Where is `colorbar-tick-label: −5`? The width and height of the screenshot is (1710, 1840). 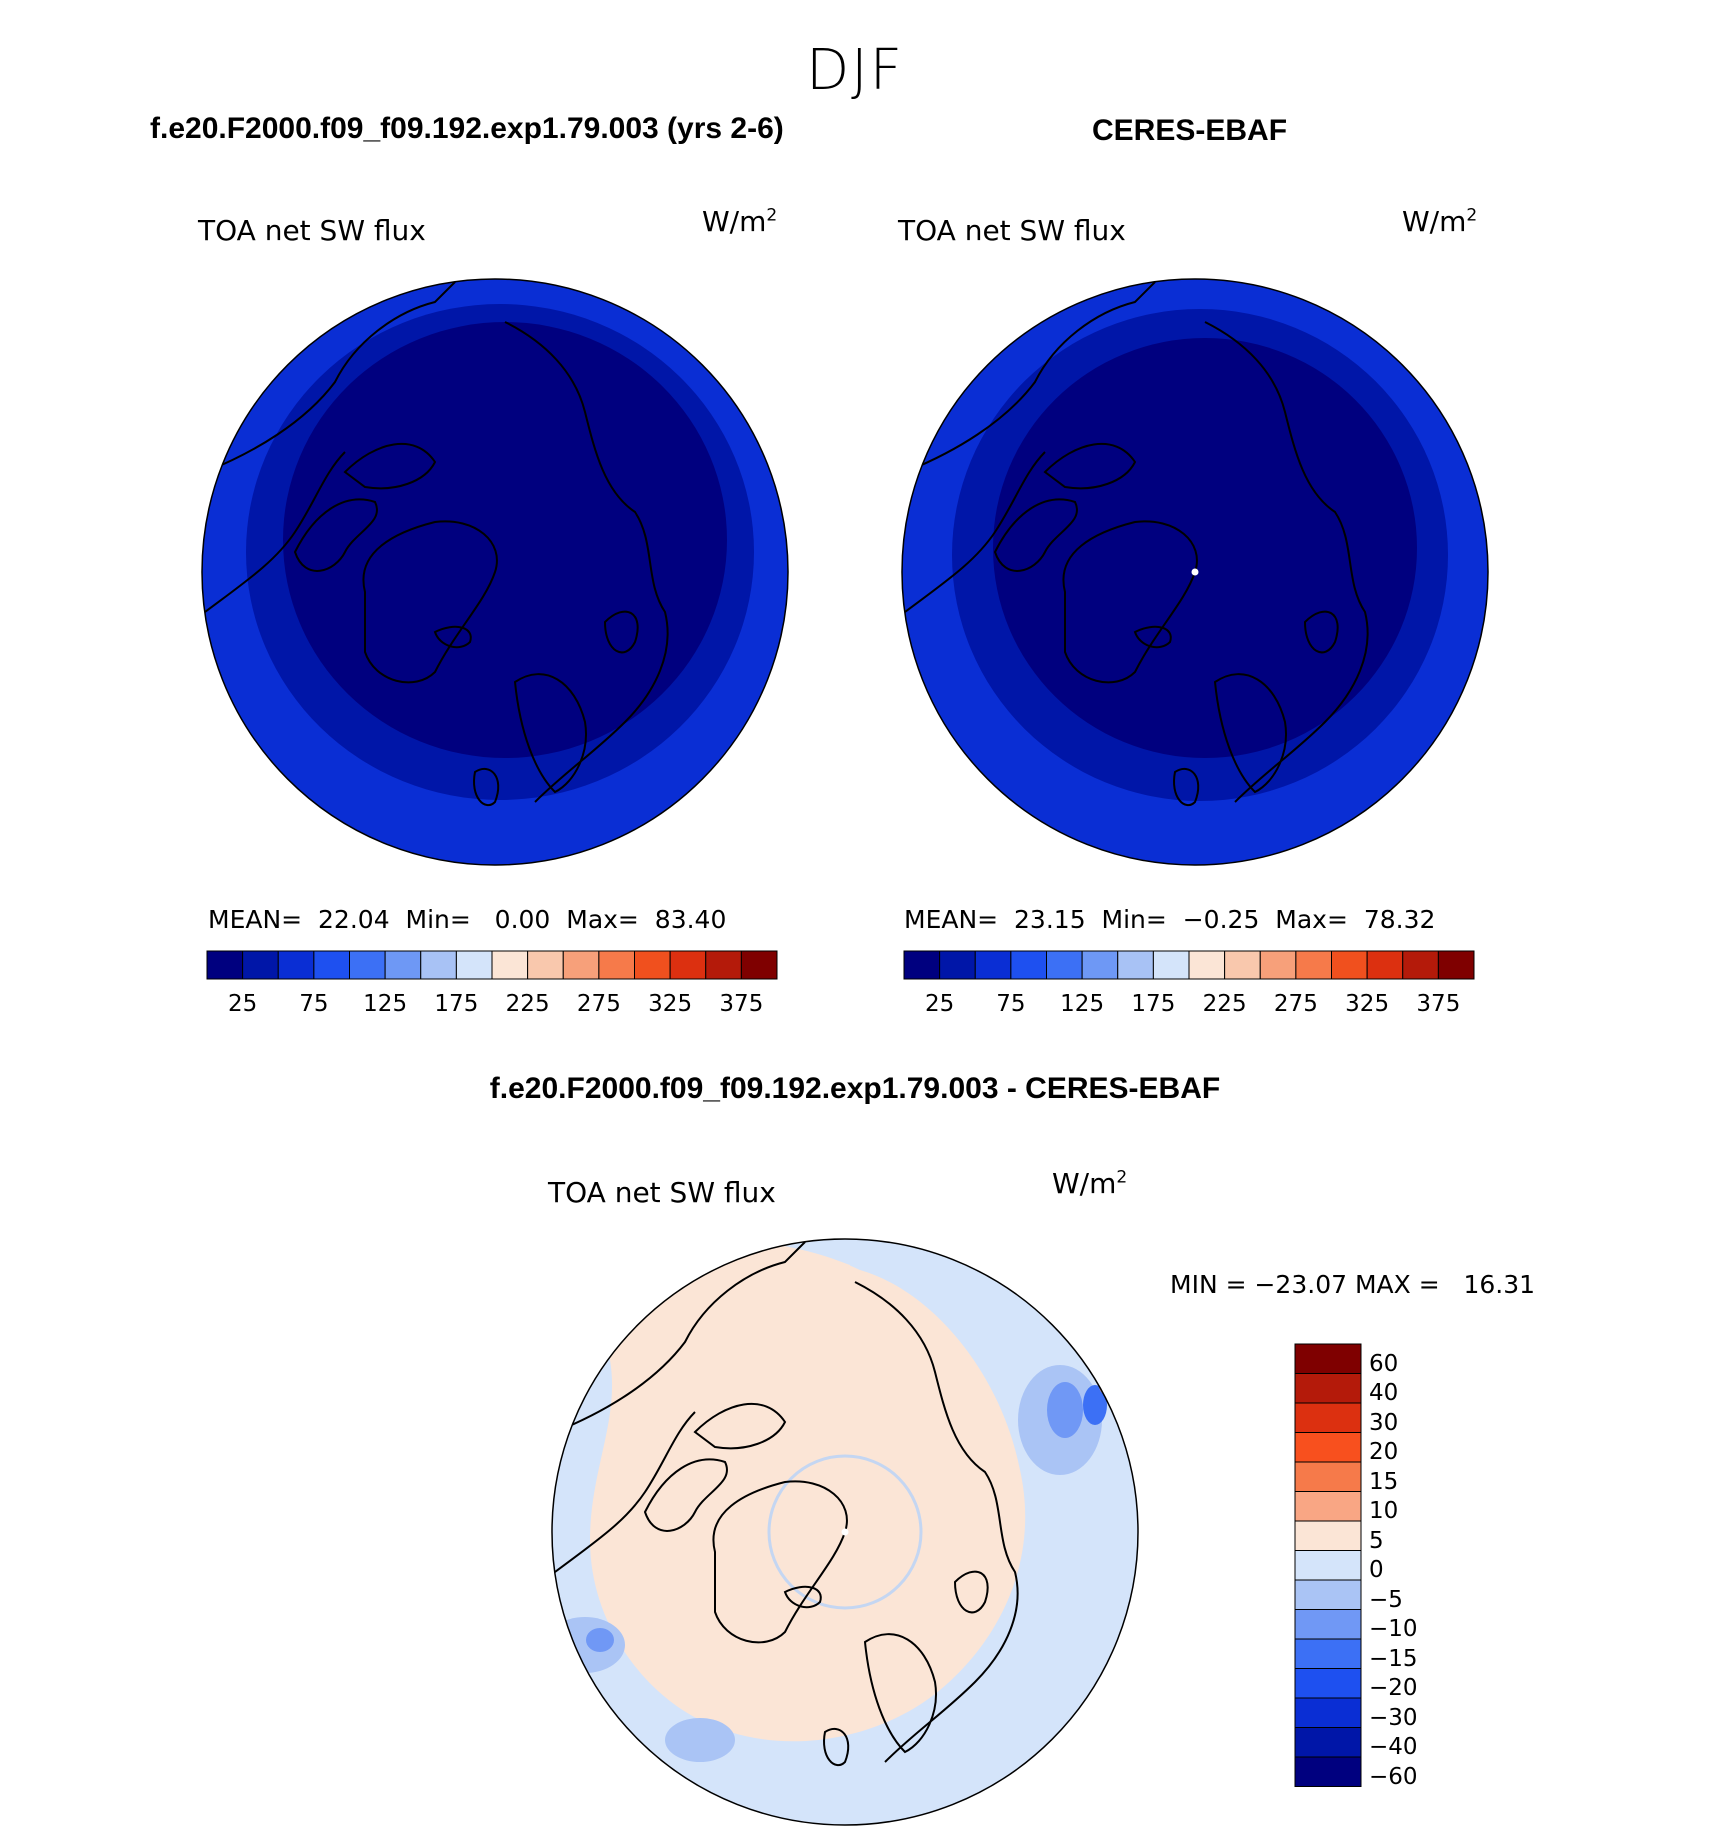 colorbar-tick-label: −5 is located at coordinates (1386, 1599).